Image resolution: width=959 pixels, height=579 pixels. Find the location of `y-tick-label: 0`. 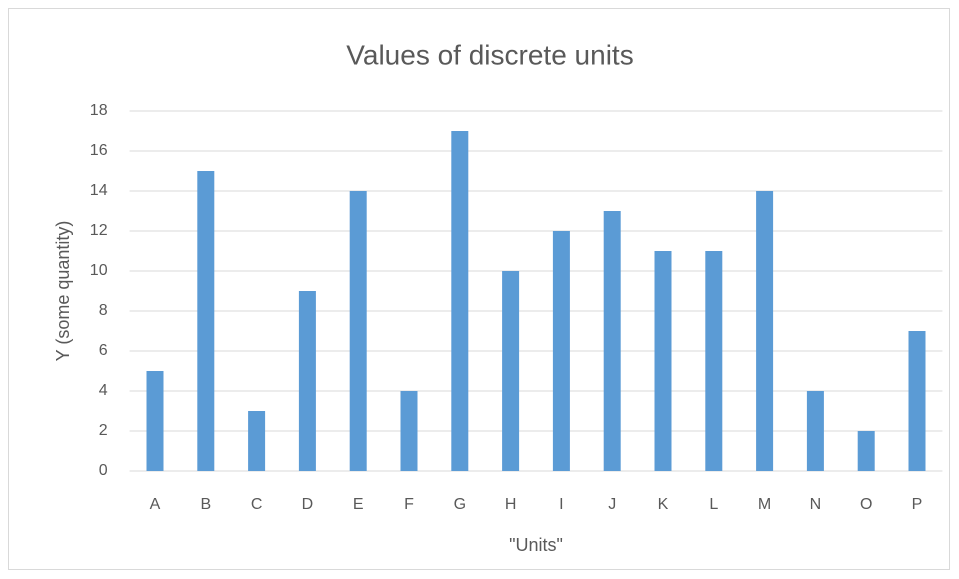

y-tick-label: 0 is located at coordinates (103, 470).